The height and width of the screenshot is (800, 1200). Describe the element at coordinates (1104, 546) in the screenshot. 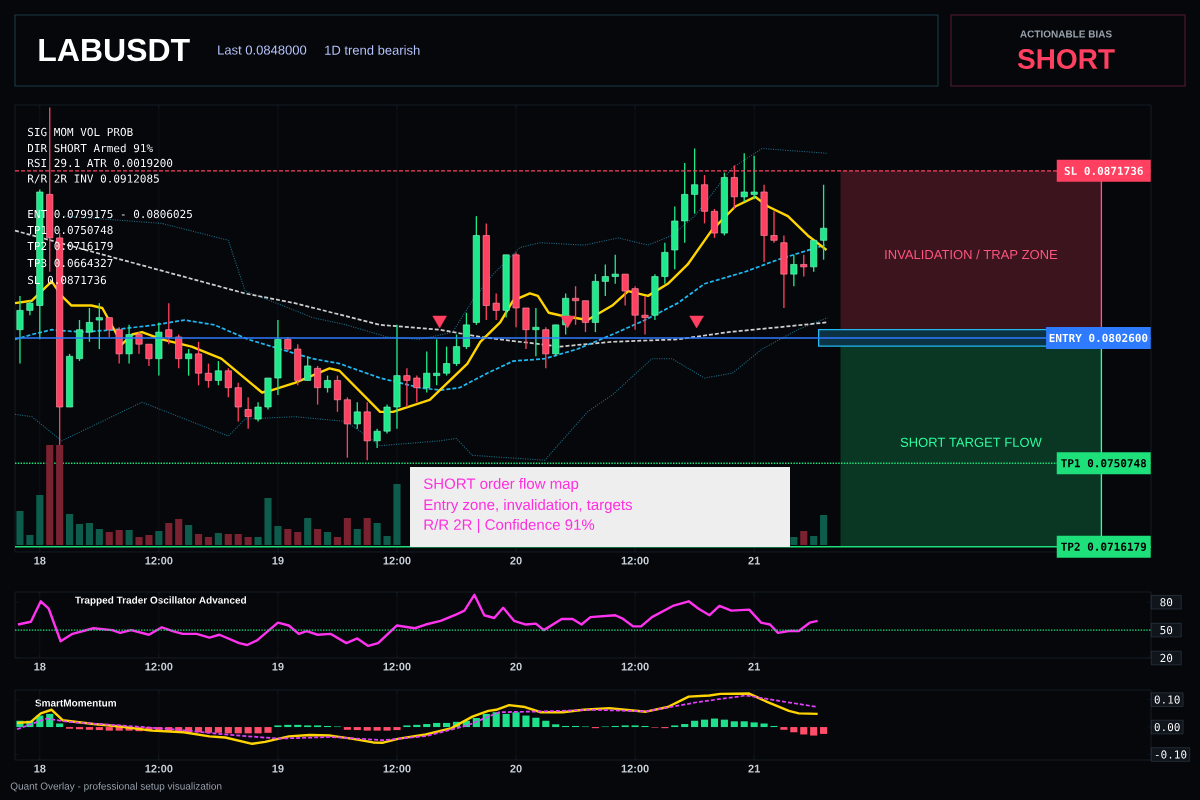

I see `ref-line-label: TP2 0.0716179` at that location.